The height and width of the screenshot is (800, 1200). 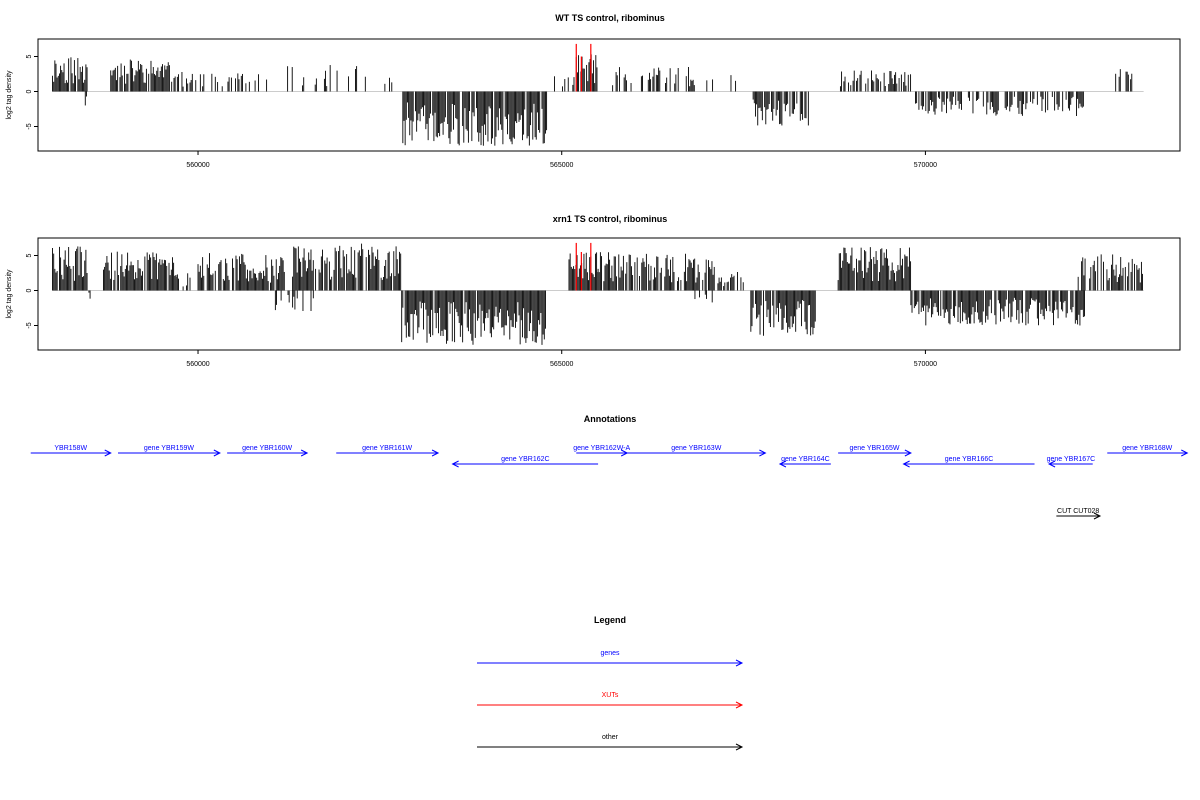 What do you see at coordinates (610, 658) in the screenshot?
I see `legend-item: genes` at bounding box center [610, 658].